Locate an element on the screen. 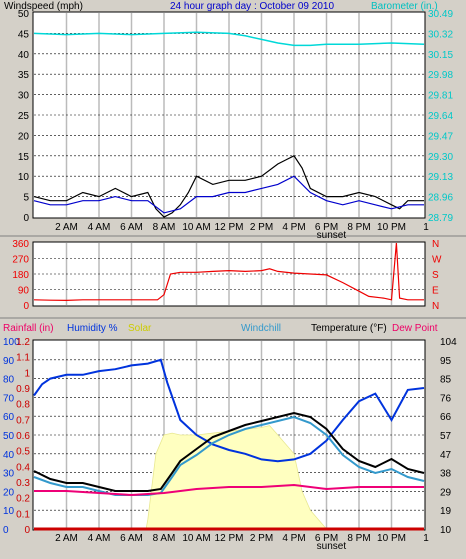 The width and height of the screenshot is (466, 559). direction-tick-label: 90 is located at coordinates (24, 291).